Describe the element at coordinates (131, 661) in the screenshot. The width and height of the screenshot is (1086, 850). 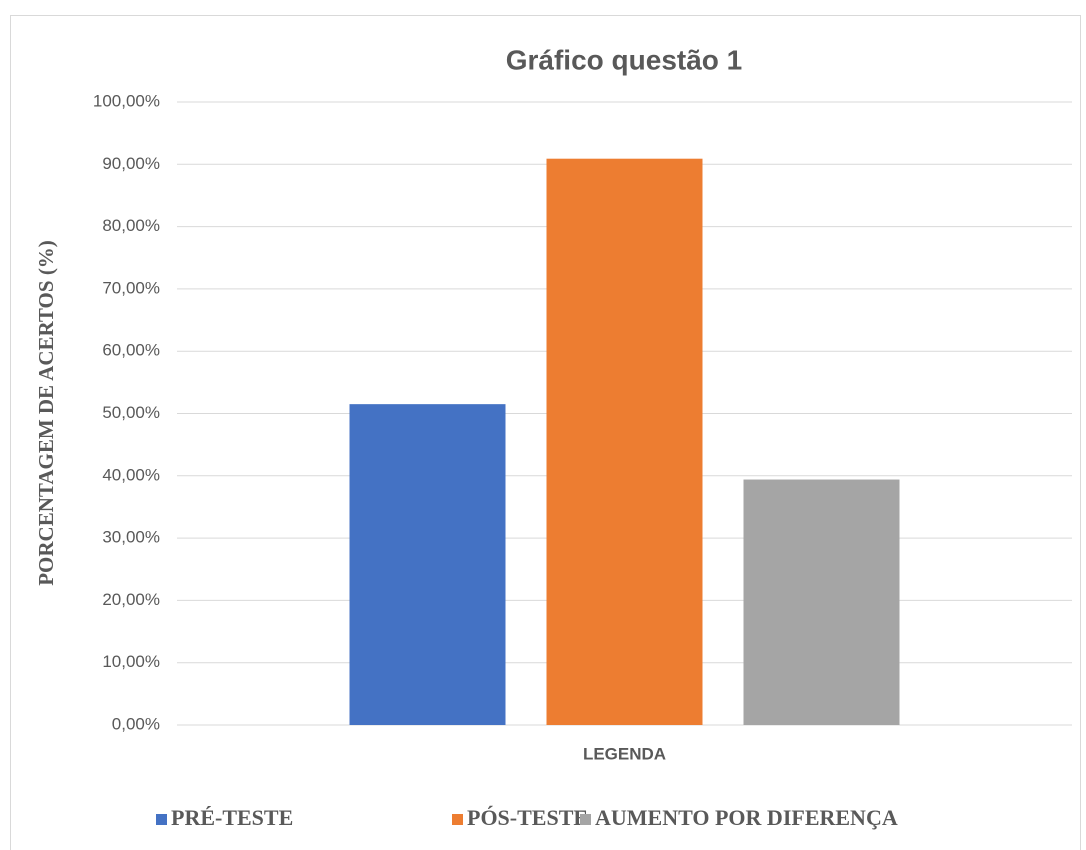
I see `y-tick-label: 10,00%` at that location.